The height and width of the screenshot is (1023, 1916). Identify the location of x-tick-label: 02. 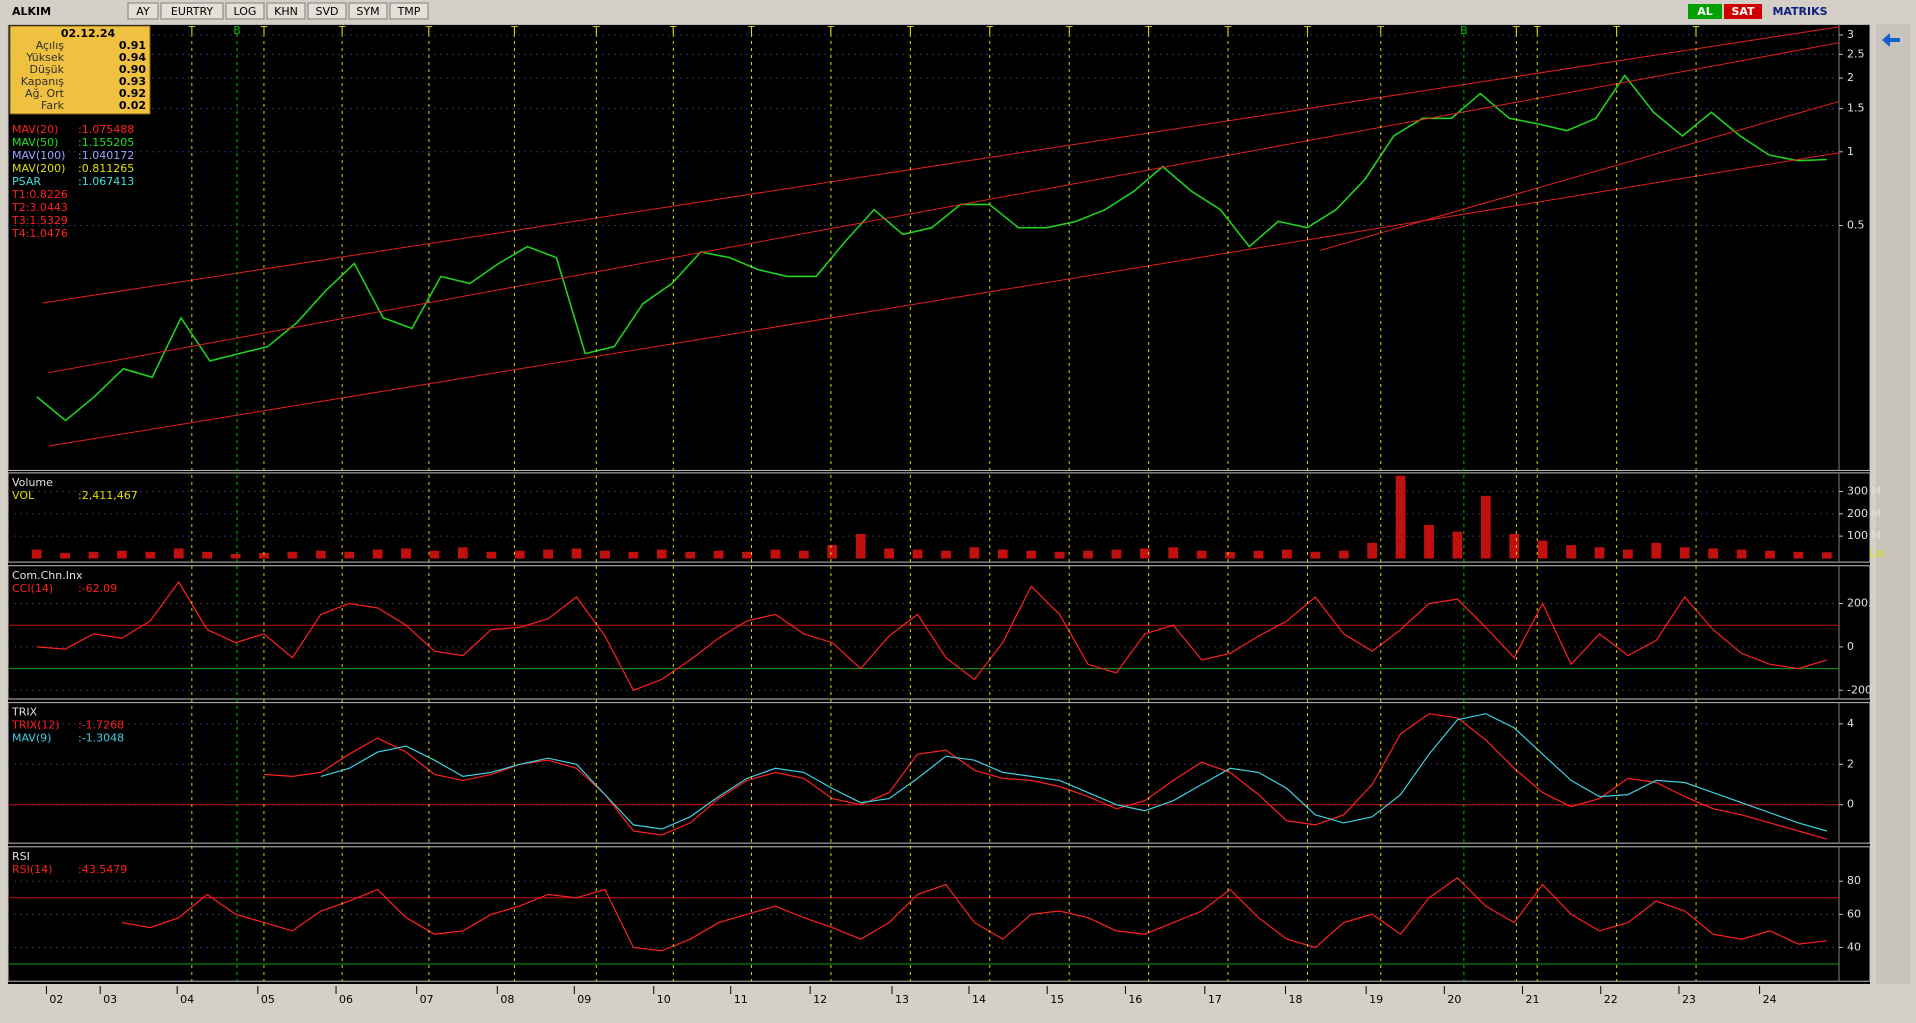
(56, 999).